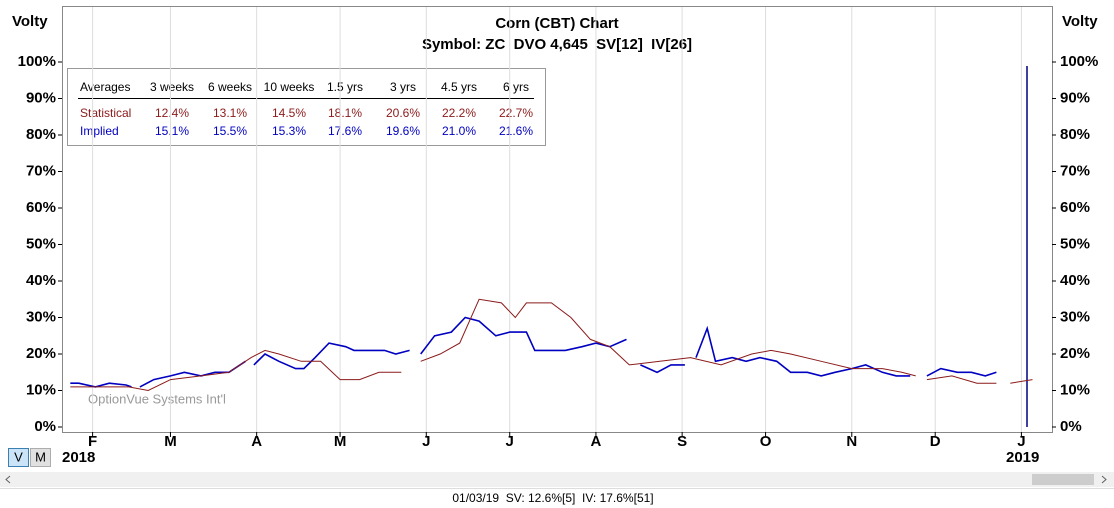 Image resolution: width=1114 pixels, height=508 pixels. Describe the element at coordinates (157, 398) in the screenshot. I see `watermark: OptionVue Systems Int'l` at that location.